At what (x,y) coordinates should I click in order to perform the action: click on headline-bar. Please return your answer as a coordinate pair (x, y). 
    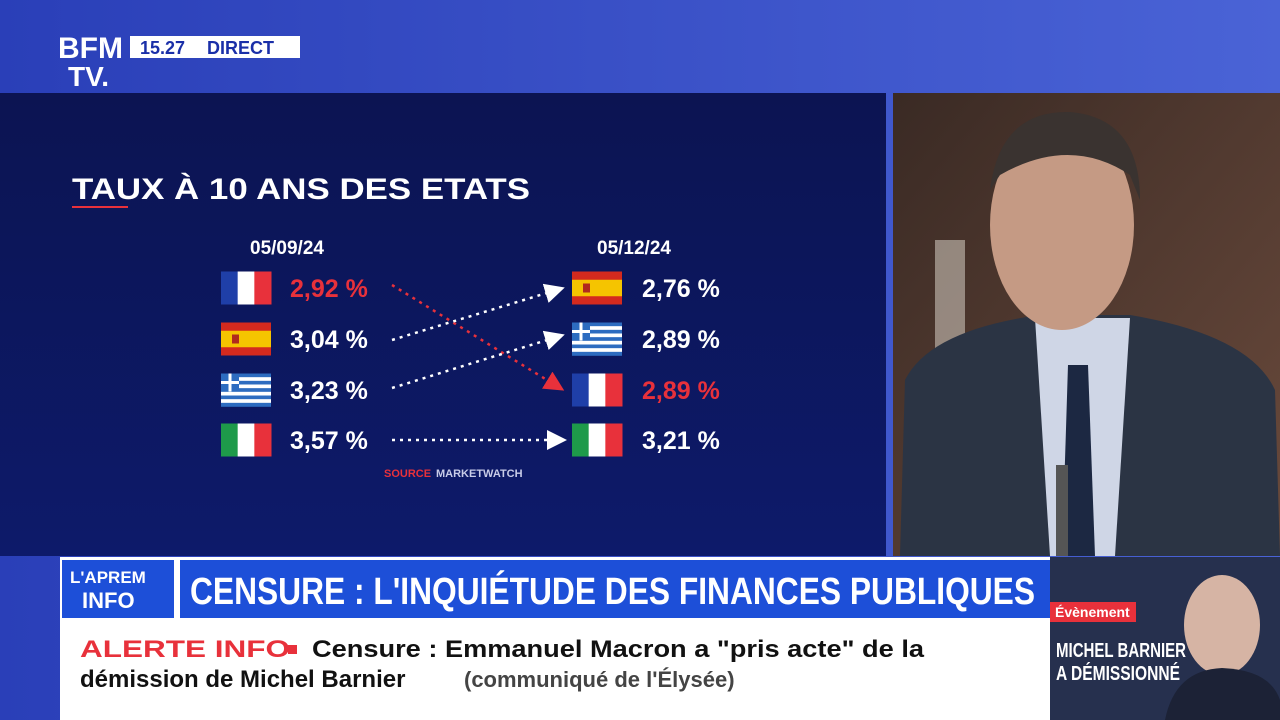
    Looking at the image, I should click on (615, 589).